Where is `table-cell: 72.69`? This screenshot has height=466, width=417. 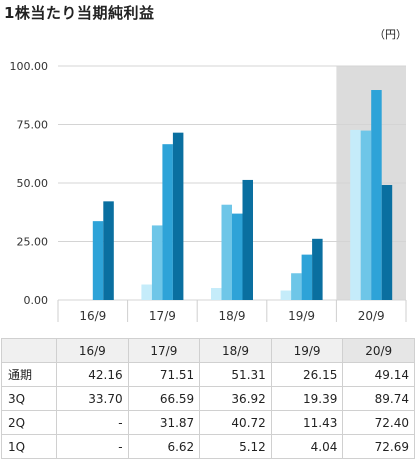
table-cell: 72.69 is located at coordinates (378, 446).